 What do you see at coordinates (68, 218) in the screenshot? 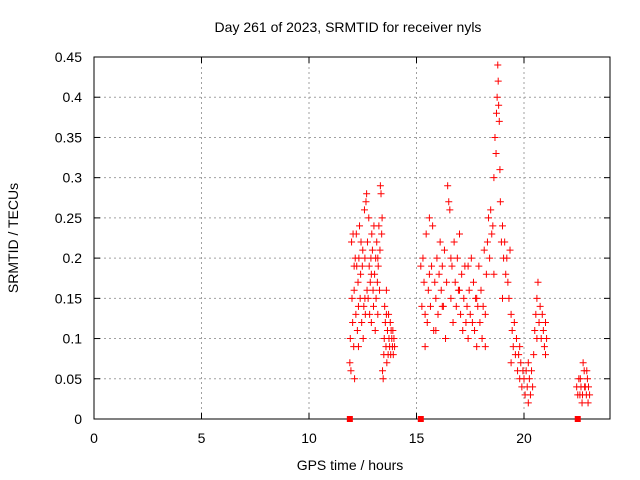
I see `y-tick-label: 0.25` at bounding box center [68, 218].